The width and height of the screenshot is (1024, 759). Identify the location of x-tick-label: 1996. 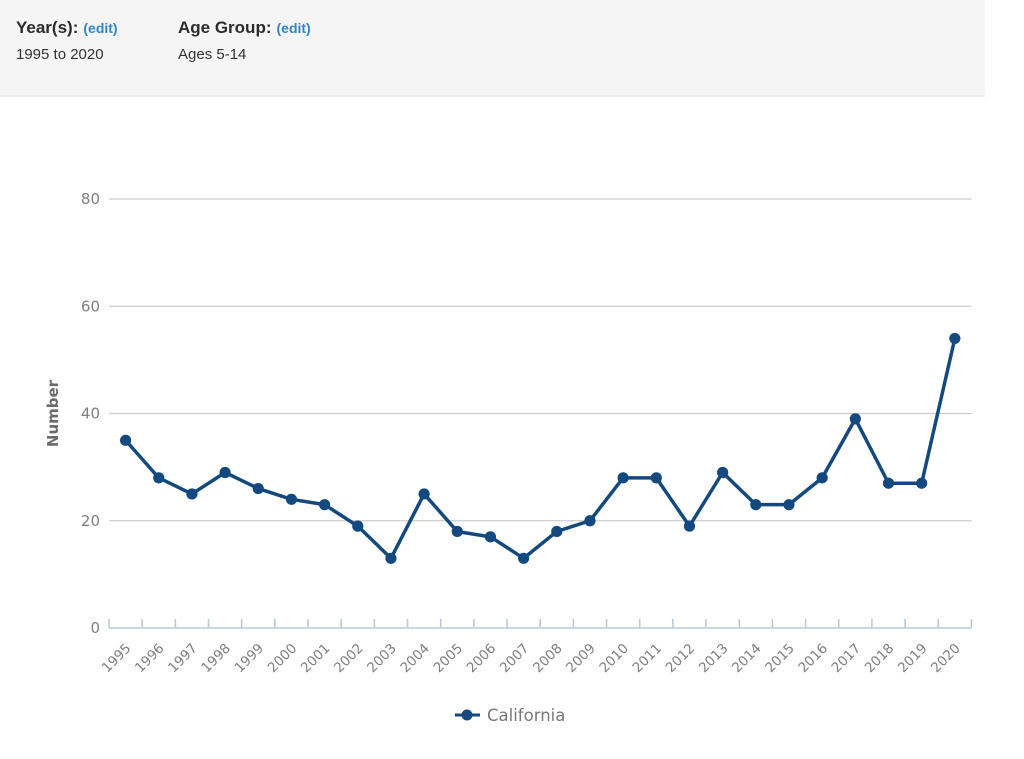
(150, 659).